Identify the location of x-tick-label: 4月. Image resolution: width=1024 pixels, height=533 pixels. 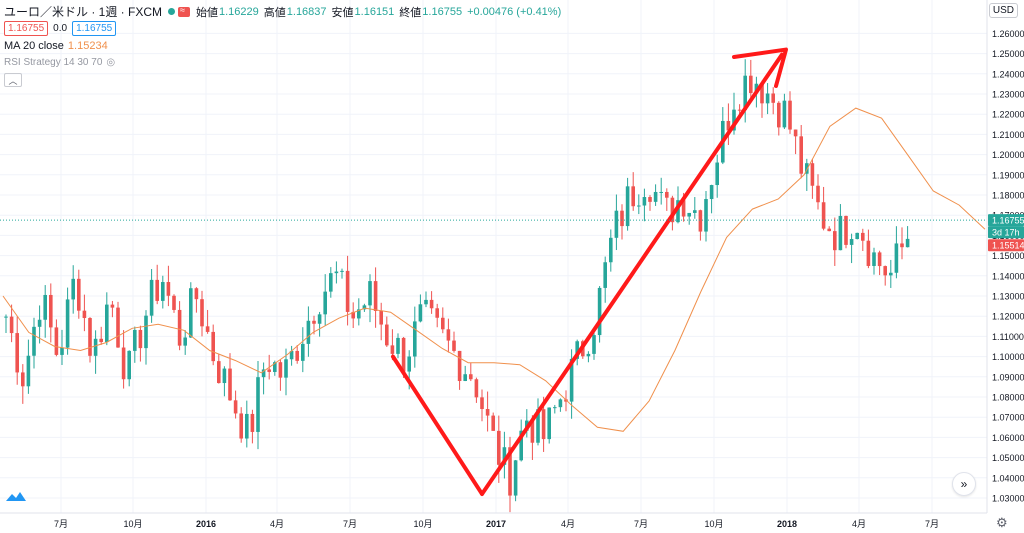
(568, 524).